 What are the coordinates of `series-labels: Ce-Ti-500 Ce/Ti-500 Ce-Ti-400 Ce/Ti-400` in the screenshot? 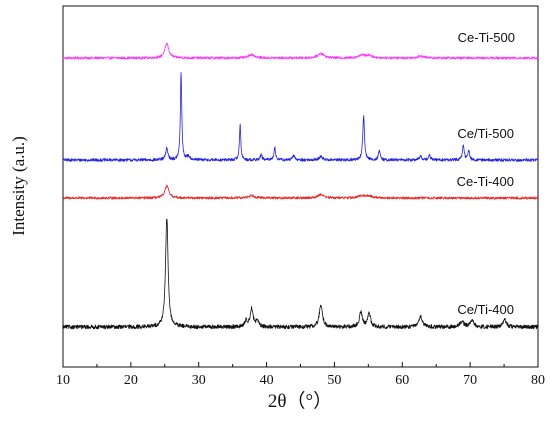 It's located at (486, 173).